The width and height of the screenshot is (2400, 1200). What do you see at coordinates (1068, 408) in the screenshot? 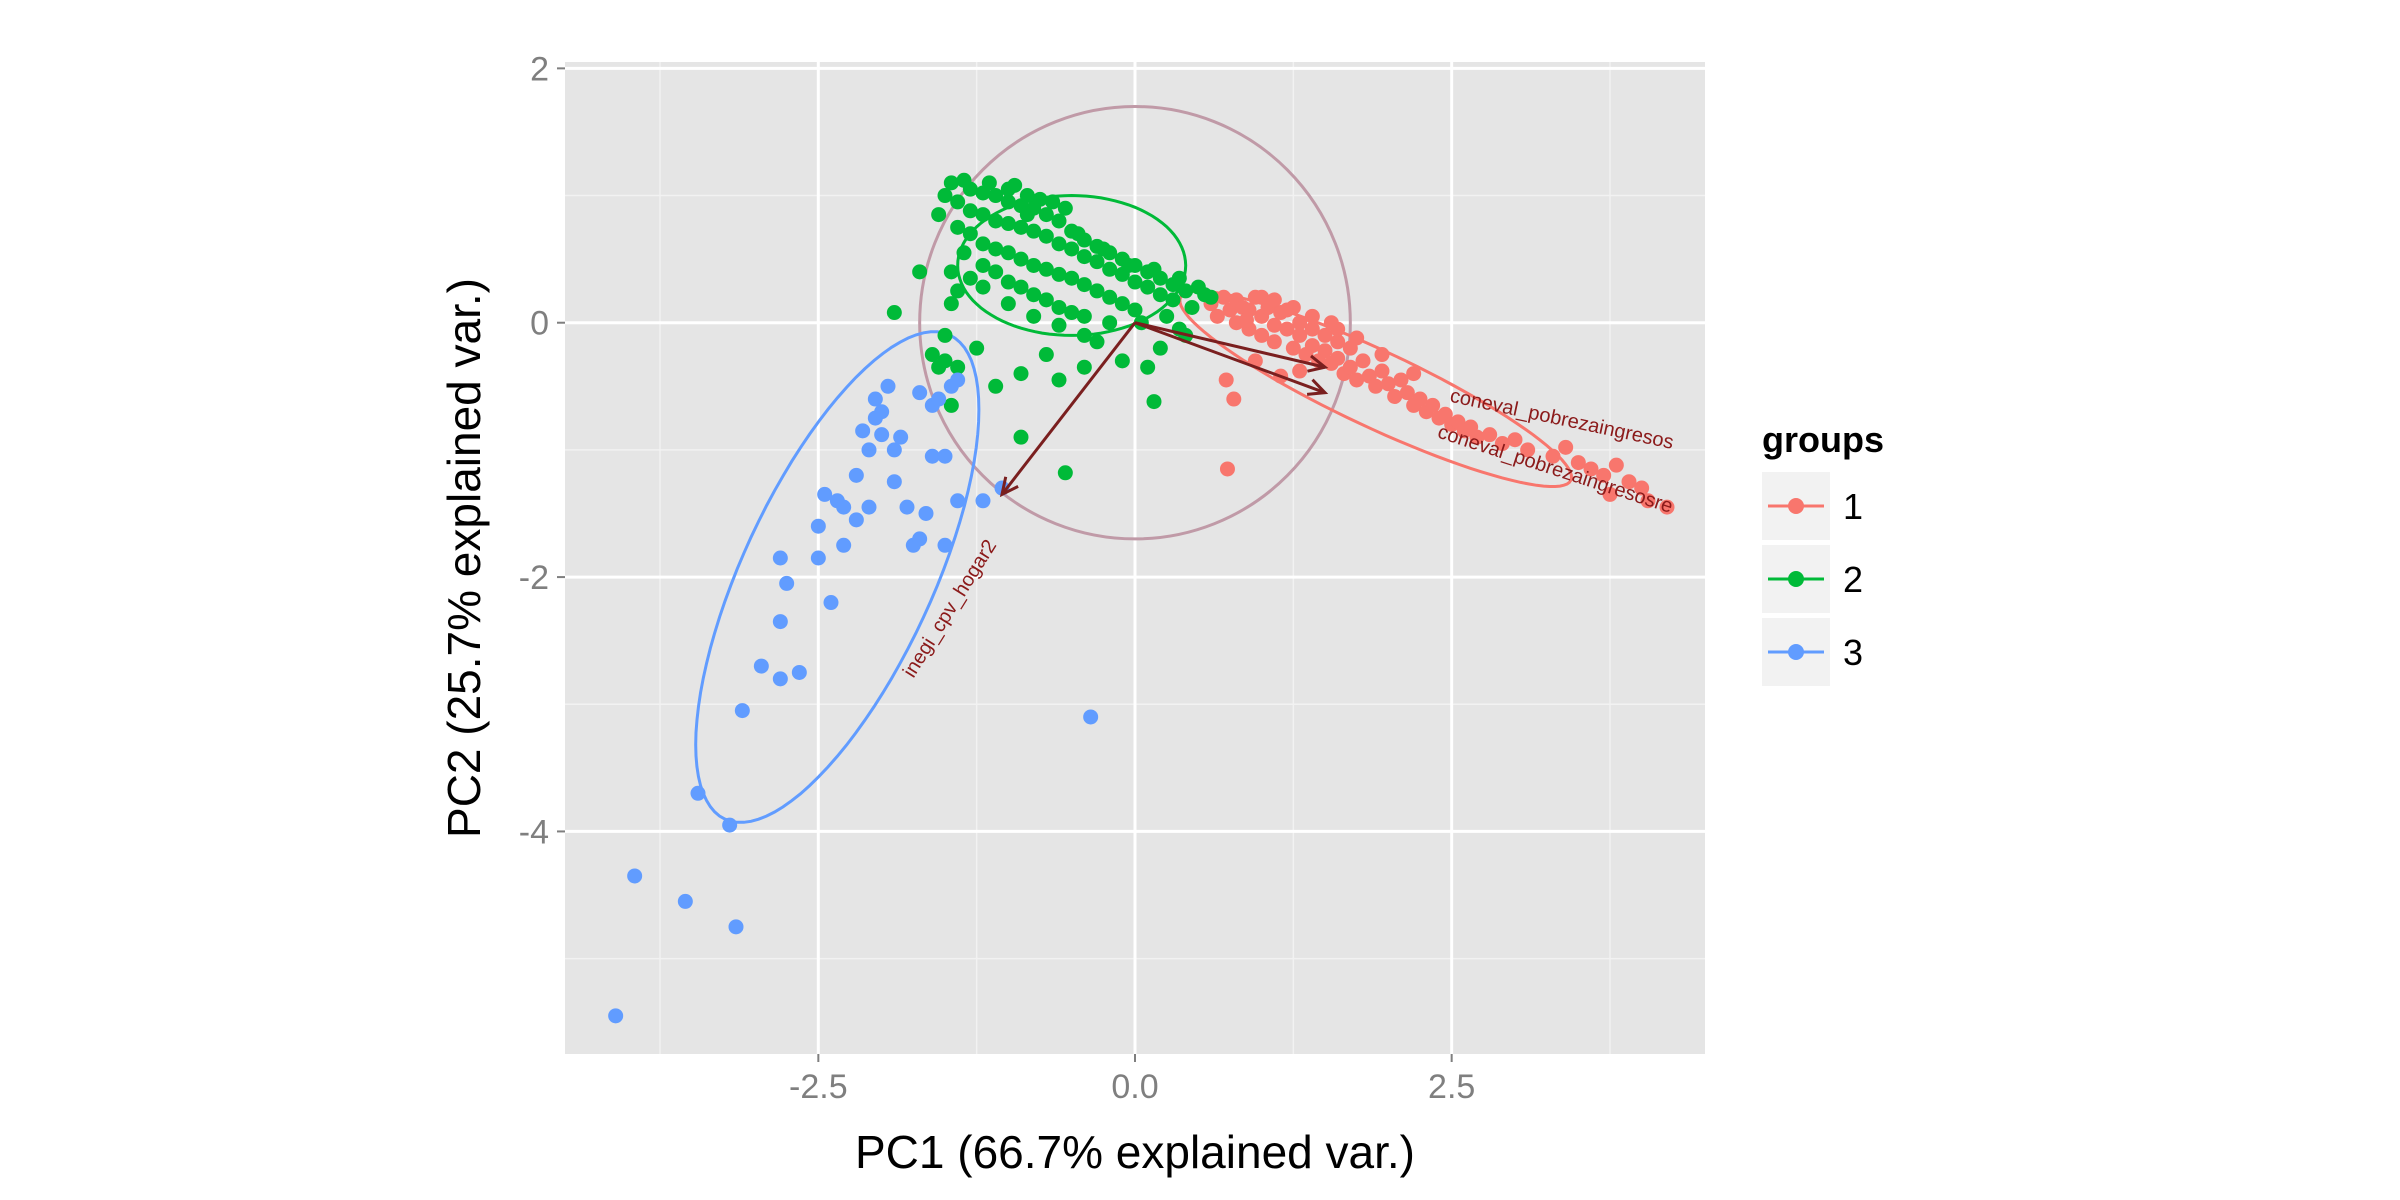
I see `loading-arrow-inegi_cpv_hogar2` at bounding box center [1068, 408].